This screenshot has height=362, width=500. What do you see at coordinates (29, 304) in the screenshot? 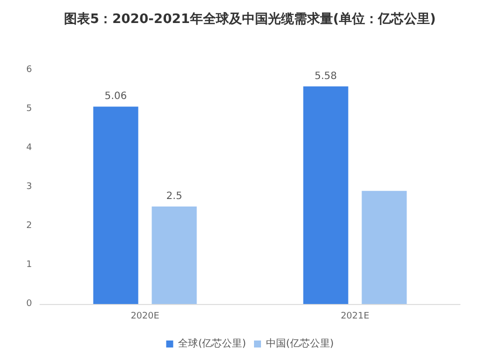
I see `y-tick-label: 0` at bounding box center [29, 304].